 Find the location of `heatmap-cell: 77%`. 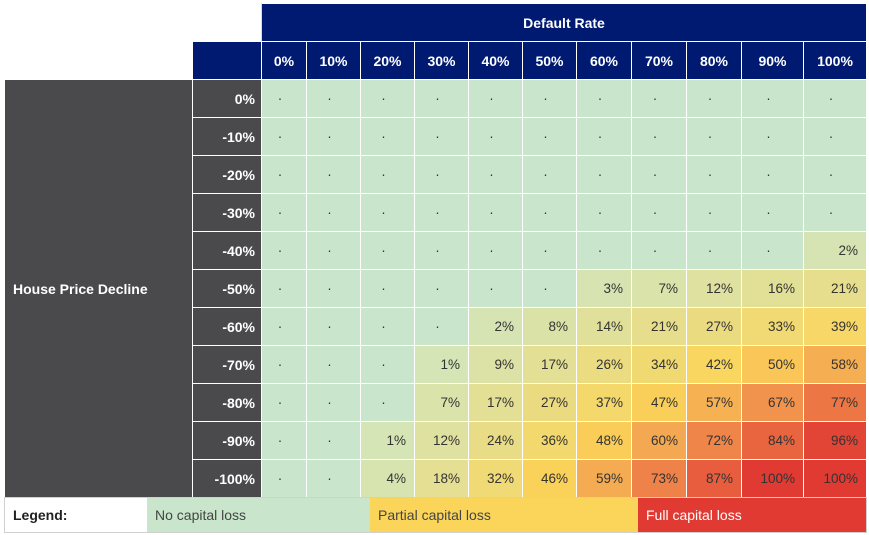

heatmap-cell: 77% is located at coordinates (835, 402).